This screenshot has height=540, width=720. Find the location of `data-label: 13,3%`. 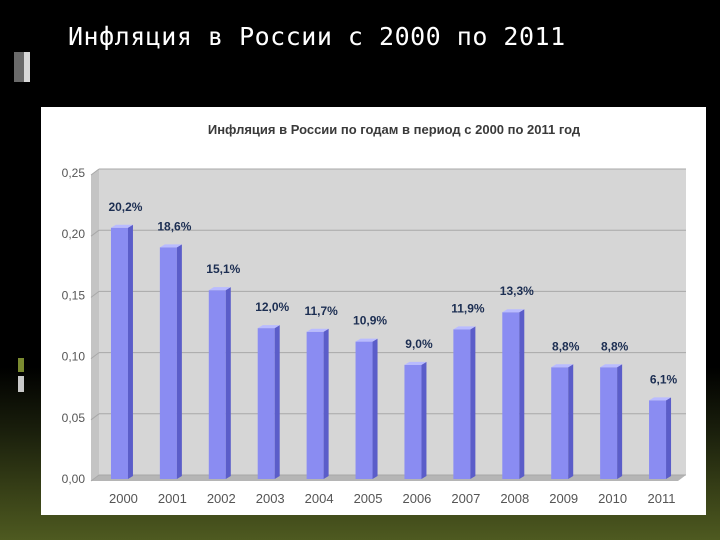

data-label: 13,3% is located at coordinates (517, 291).